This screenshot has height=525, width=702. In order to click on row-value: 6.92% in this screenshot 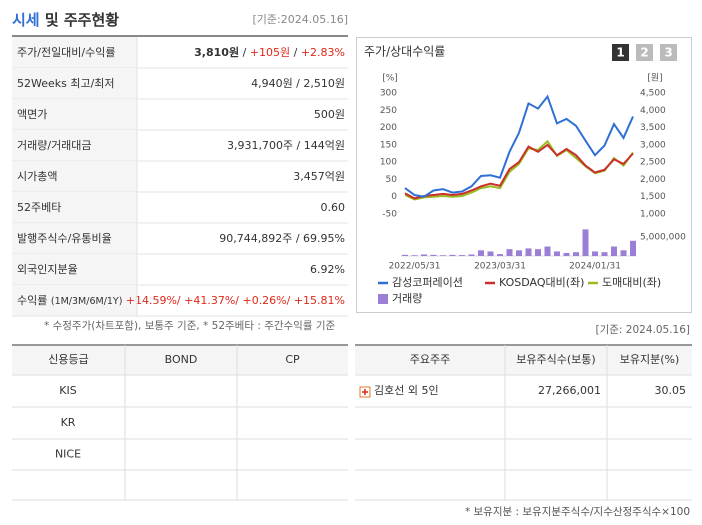, I will do `click(327, 269)`.